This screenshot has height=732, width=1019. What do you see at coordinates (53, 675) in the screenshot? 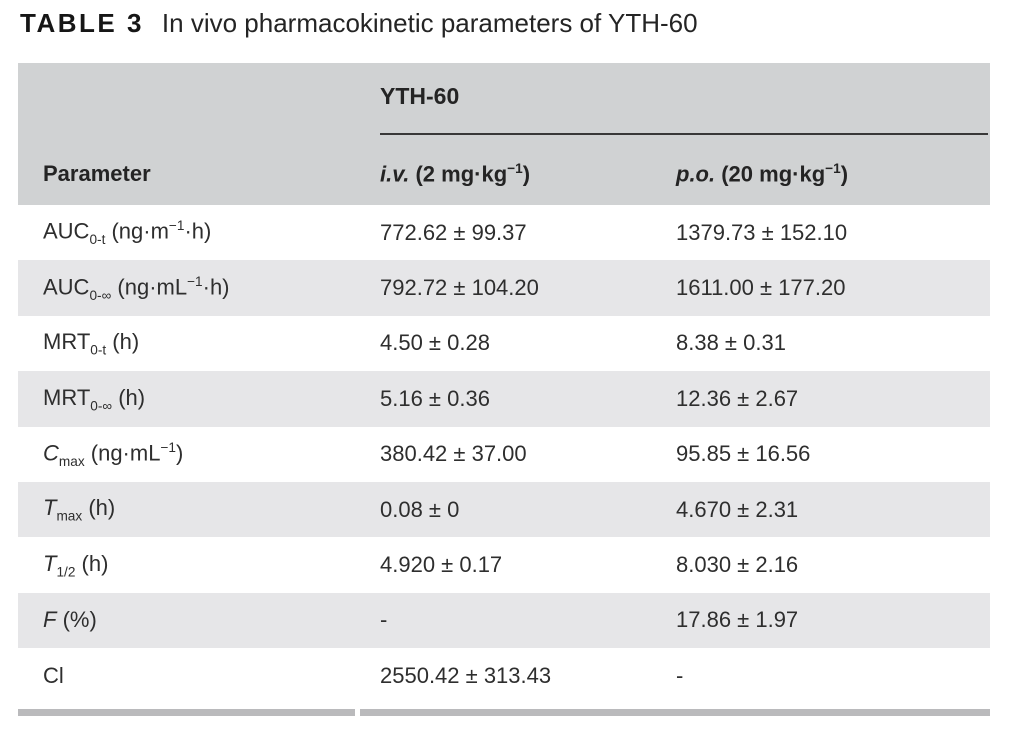
I see `text-segment: Cl` at bounding box center [53, 675].